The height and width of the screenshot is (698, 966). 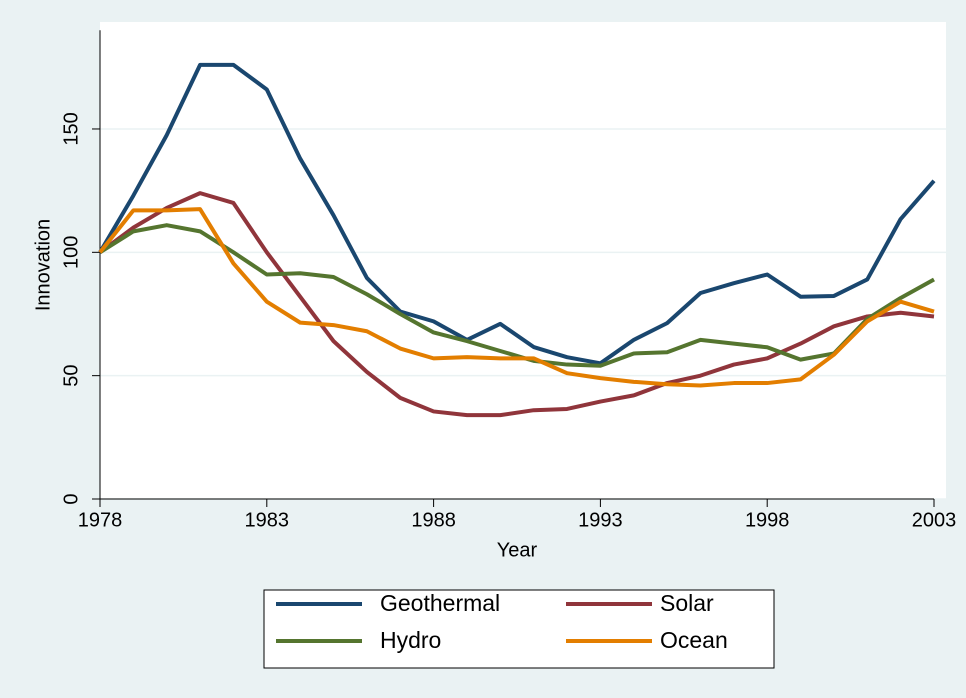 I want to click on x-tick-label: 2003, so click(x=934, y=520).